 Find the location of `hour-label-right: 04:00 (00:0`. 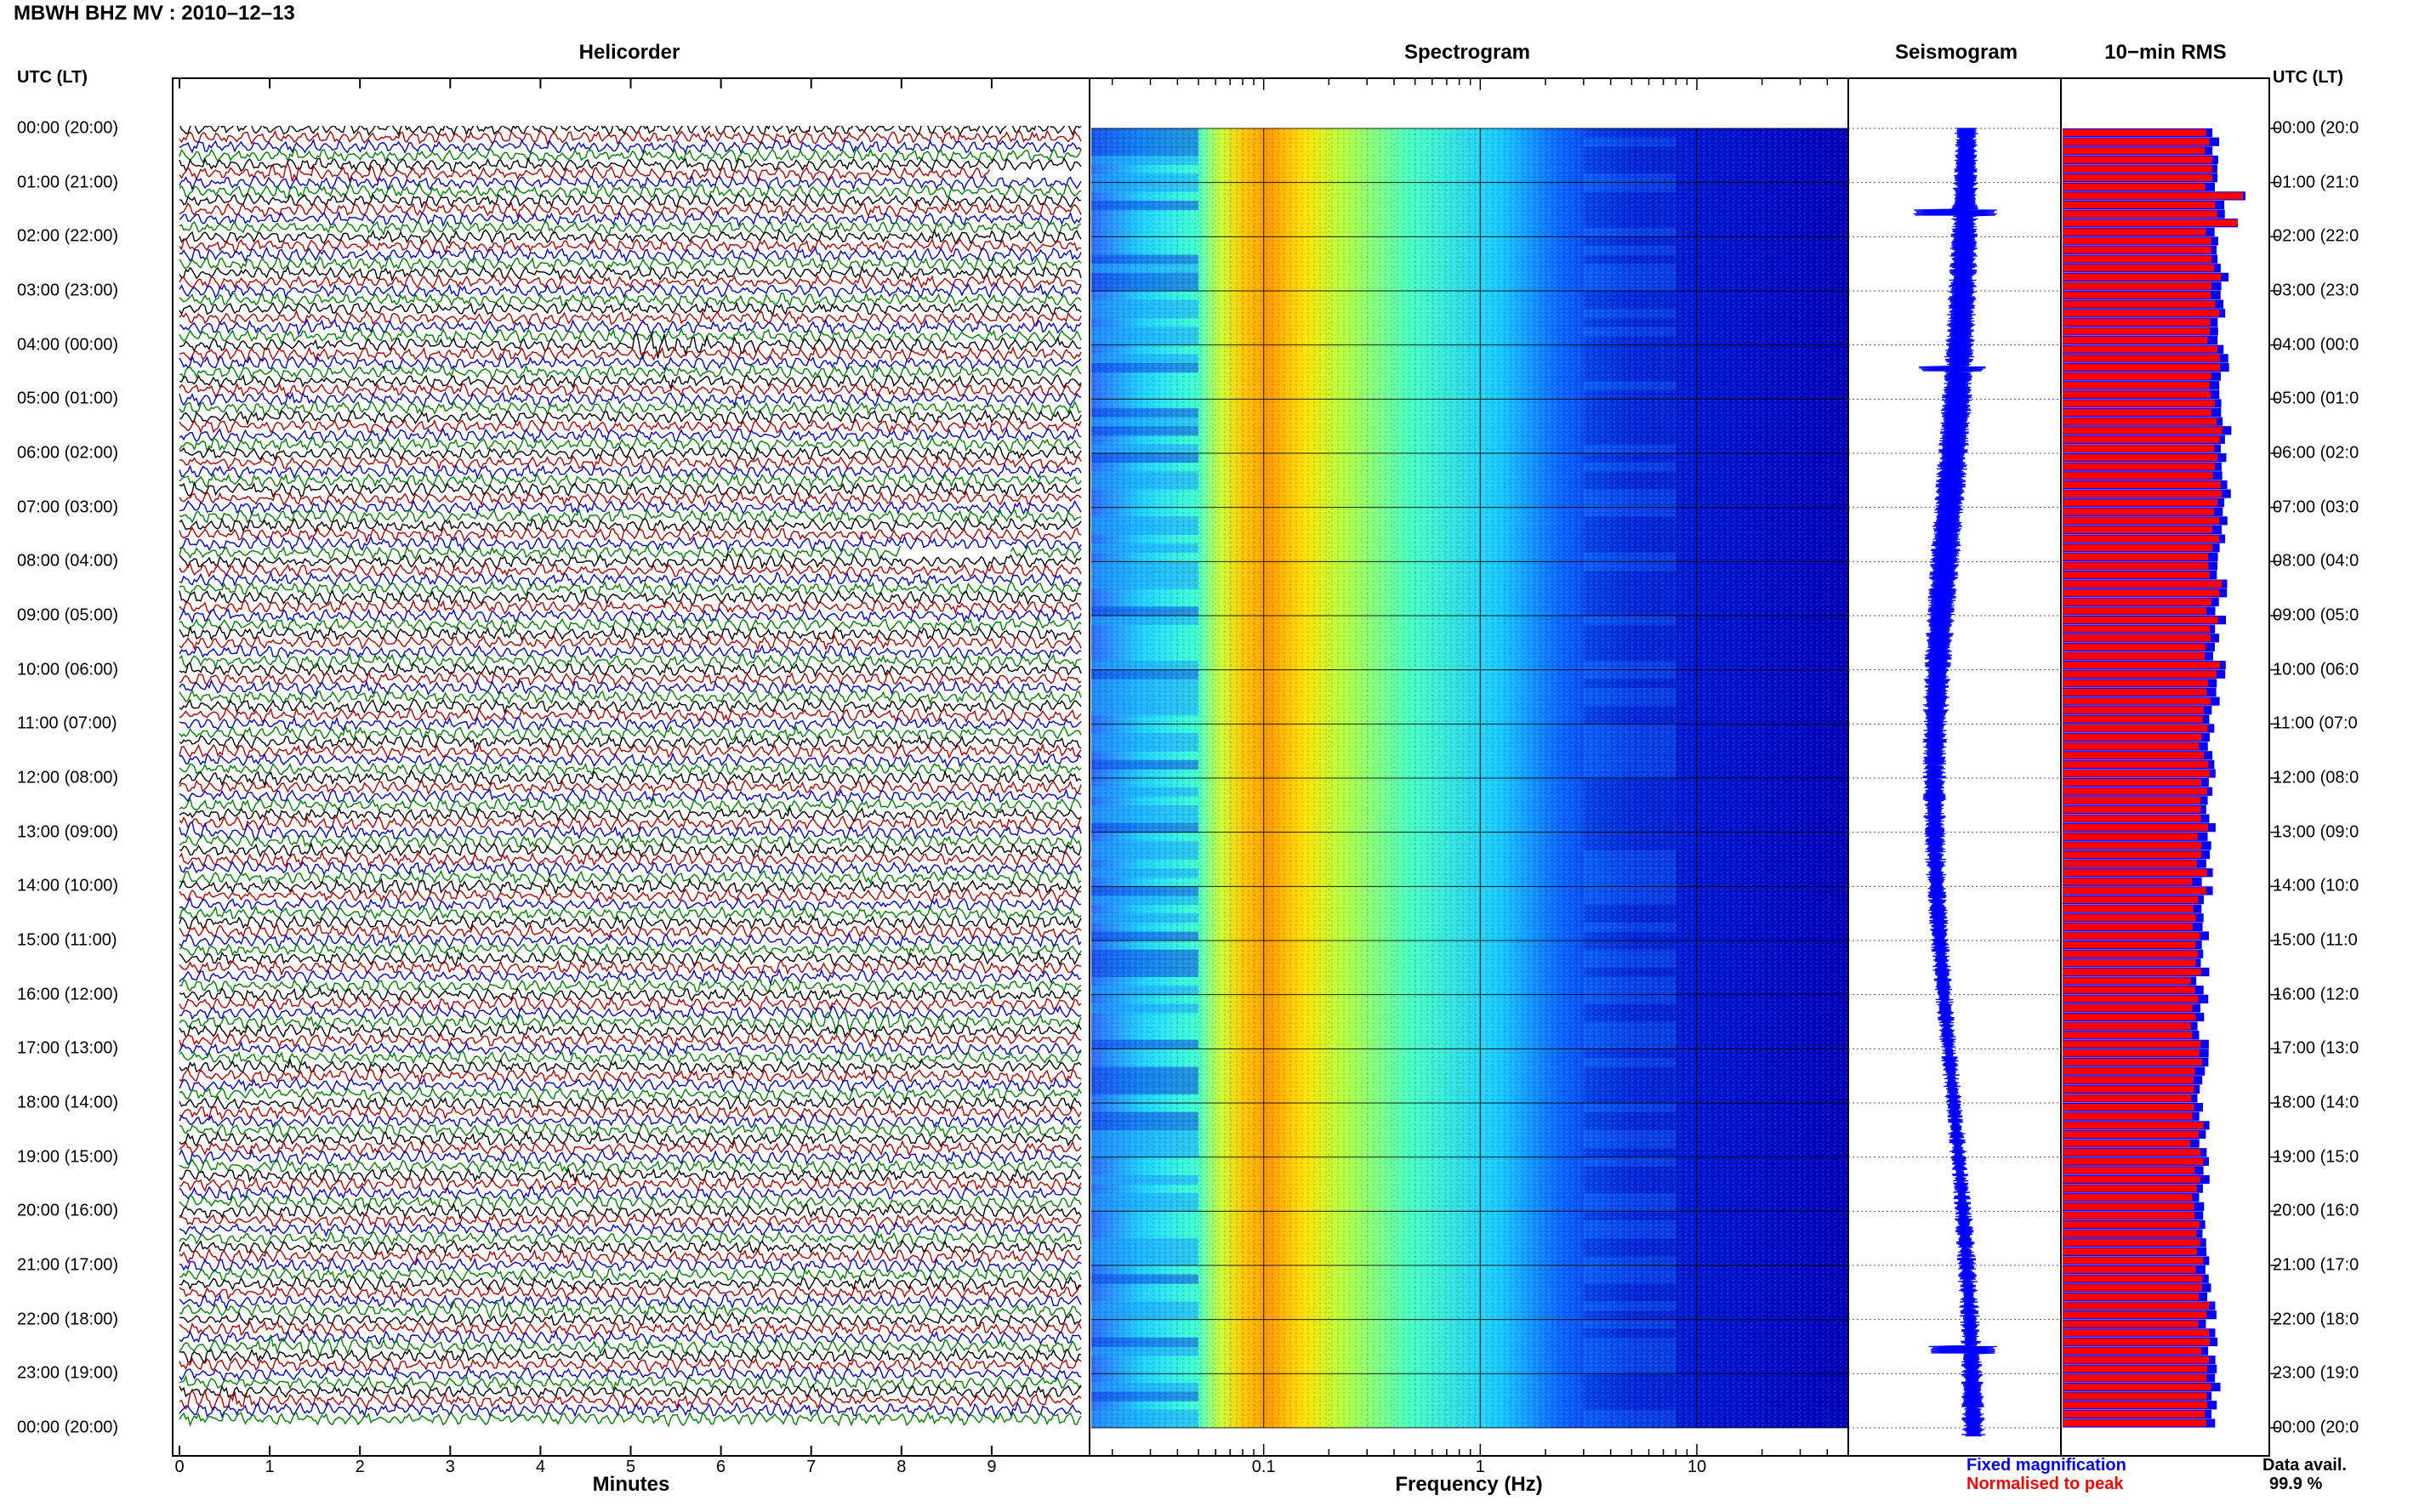

hour-label-right: 04:00 (00:0 is located at coordinates (2316, 345).